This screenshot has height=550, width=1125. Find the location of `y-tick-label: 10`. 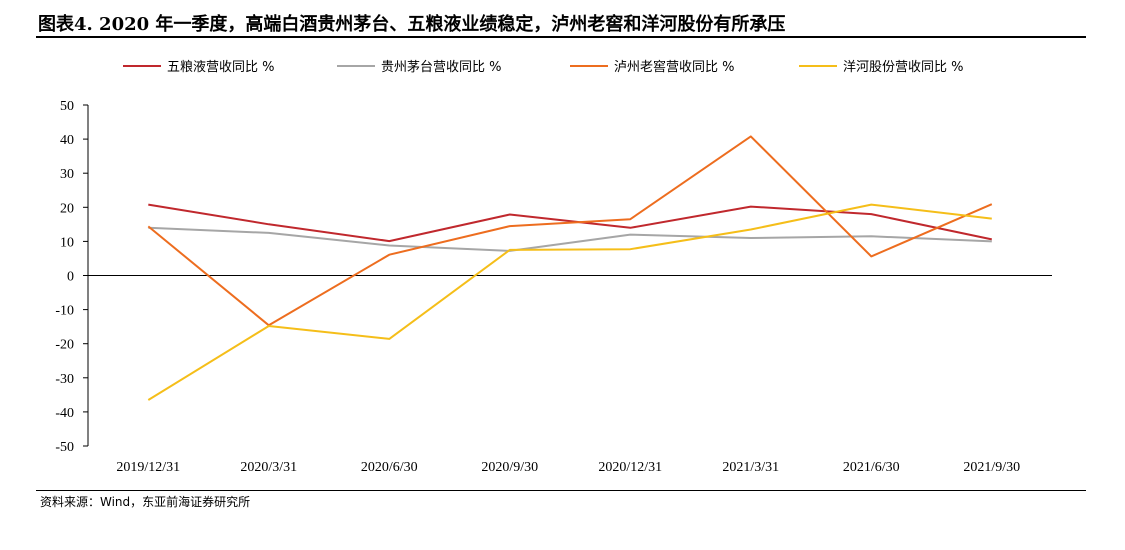

y-tick-label: 10 is located at coordinates (67, 242).